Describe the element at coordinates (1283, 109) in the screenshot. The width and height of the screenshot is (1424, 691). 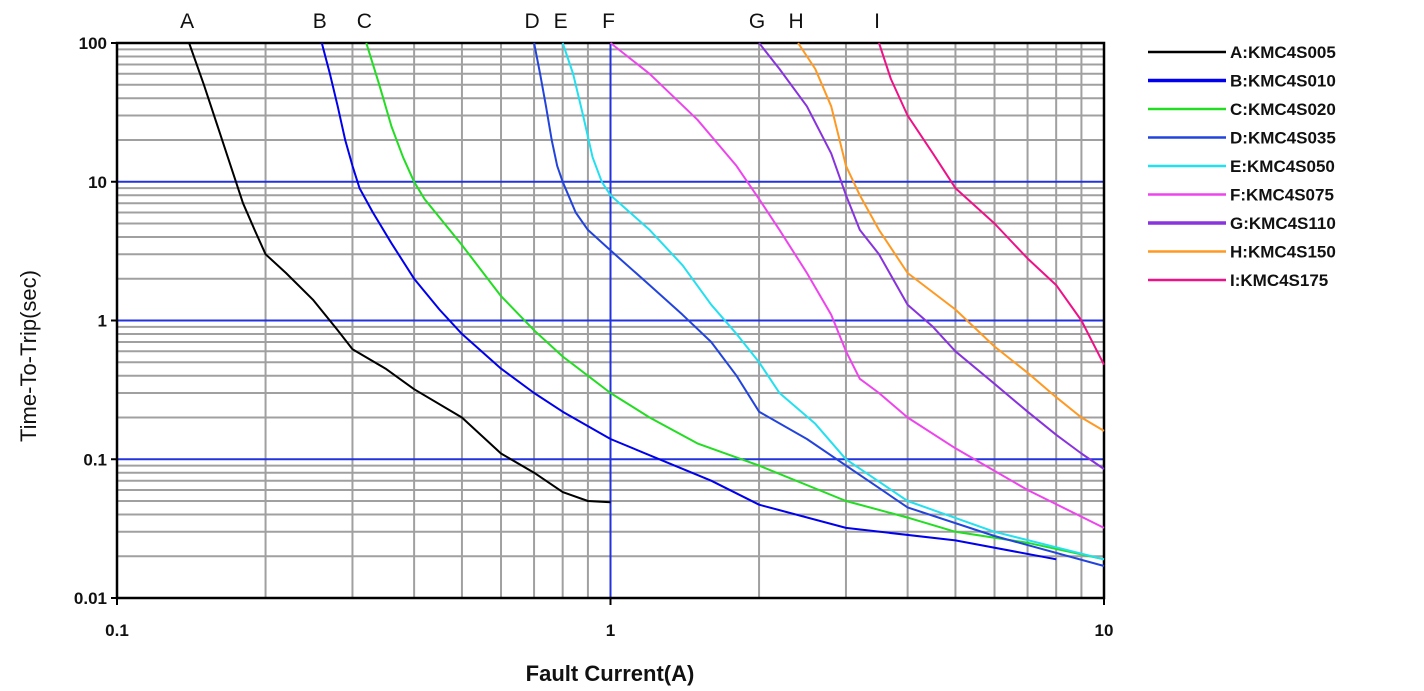
I see `legend-label-C: C:KMC4S020` at that location.